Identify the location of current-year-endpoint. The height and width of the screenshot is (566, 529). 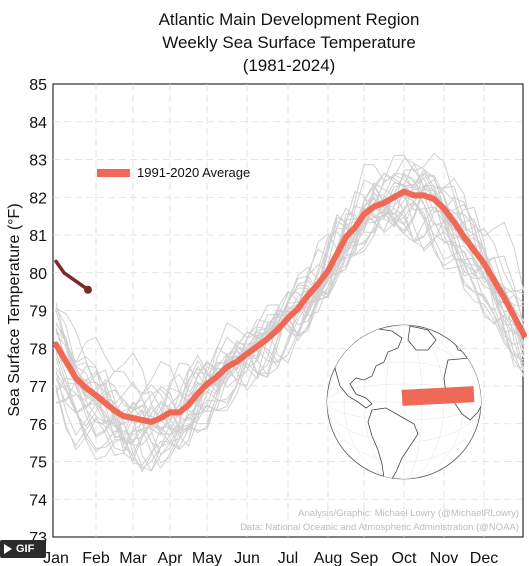
(88, 289).